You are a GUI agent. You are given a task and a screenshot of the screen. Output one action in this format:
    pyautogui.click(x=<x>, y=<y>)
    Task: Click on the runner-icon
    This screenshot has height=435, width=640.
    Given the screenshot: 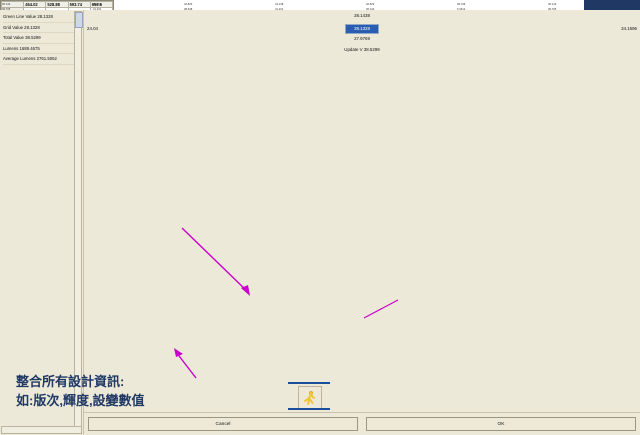 What is the action you would take?
    pyautogui.click(x=309, y=397)
    